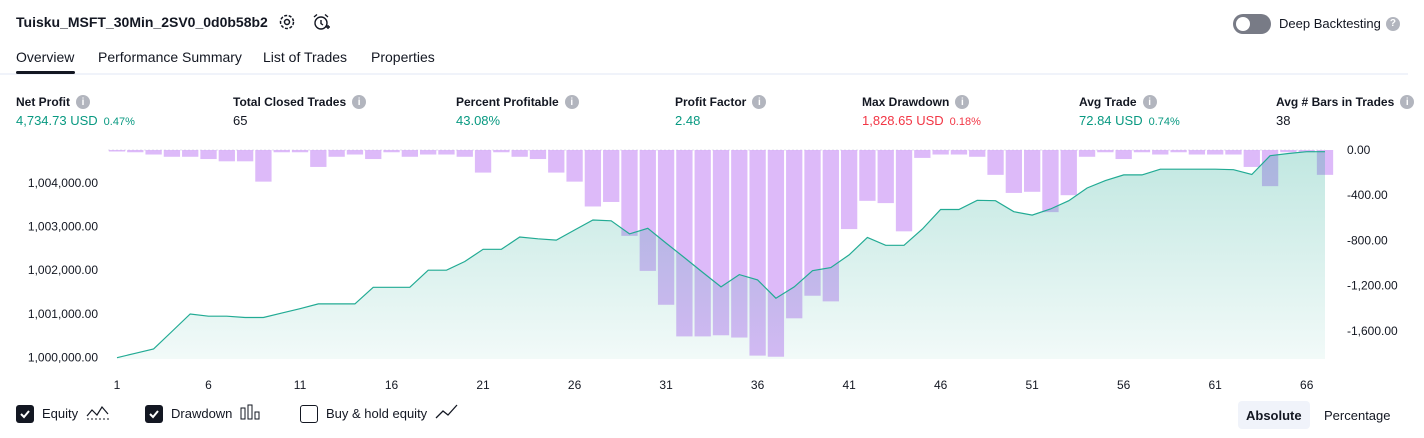 The width and height of the screenshot is (1424, 438). I want to click on equity-checkbox, so click(25, 413).